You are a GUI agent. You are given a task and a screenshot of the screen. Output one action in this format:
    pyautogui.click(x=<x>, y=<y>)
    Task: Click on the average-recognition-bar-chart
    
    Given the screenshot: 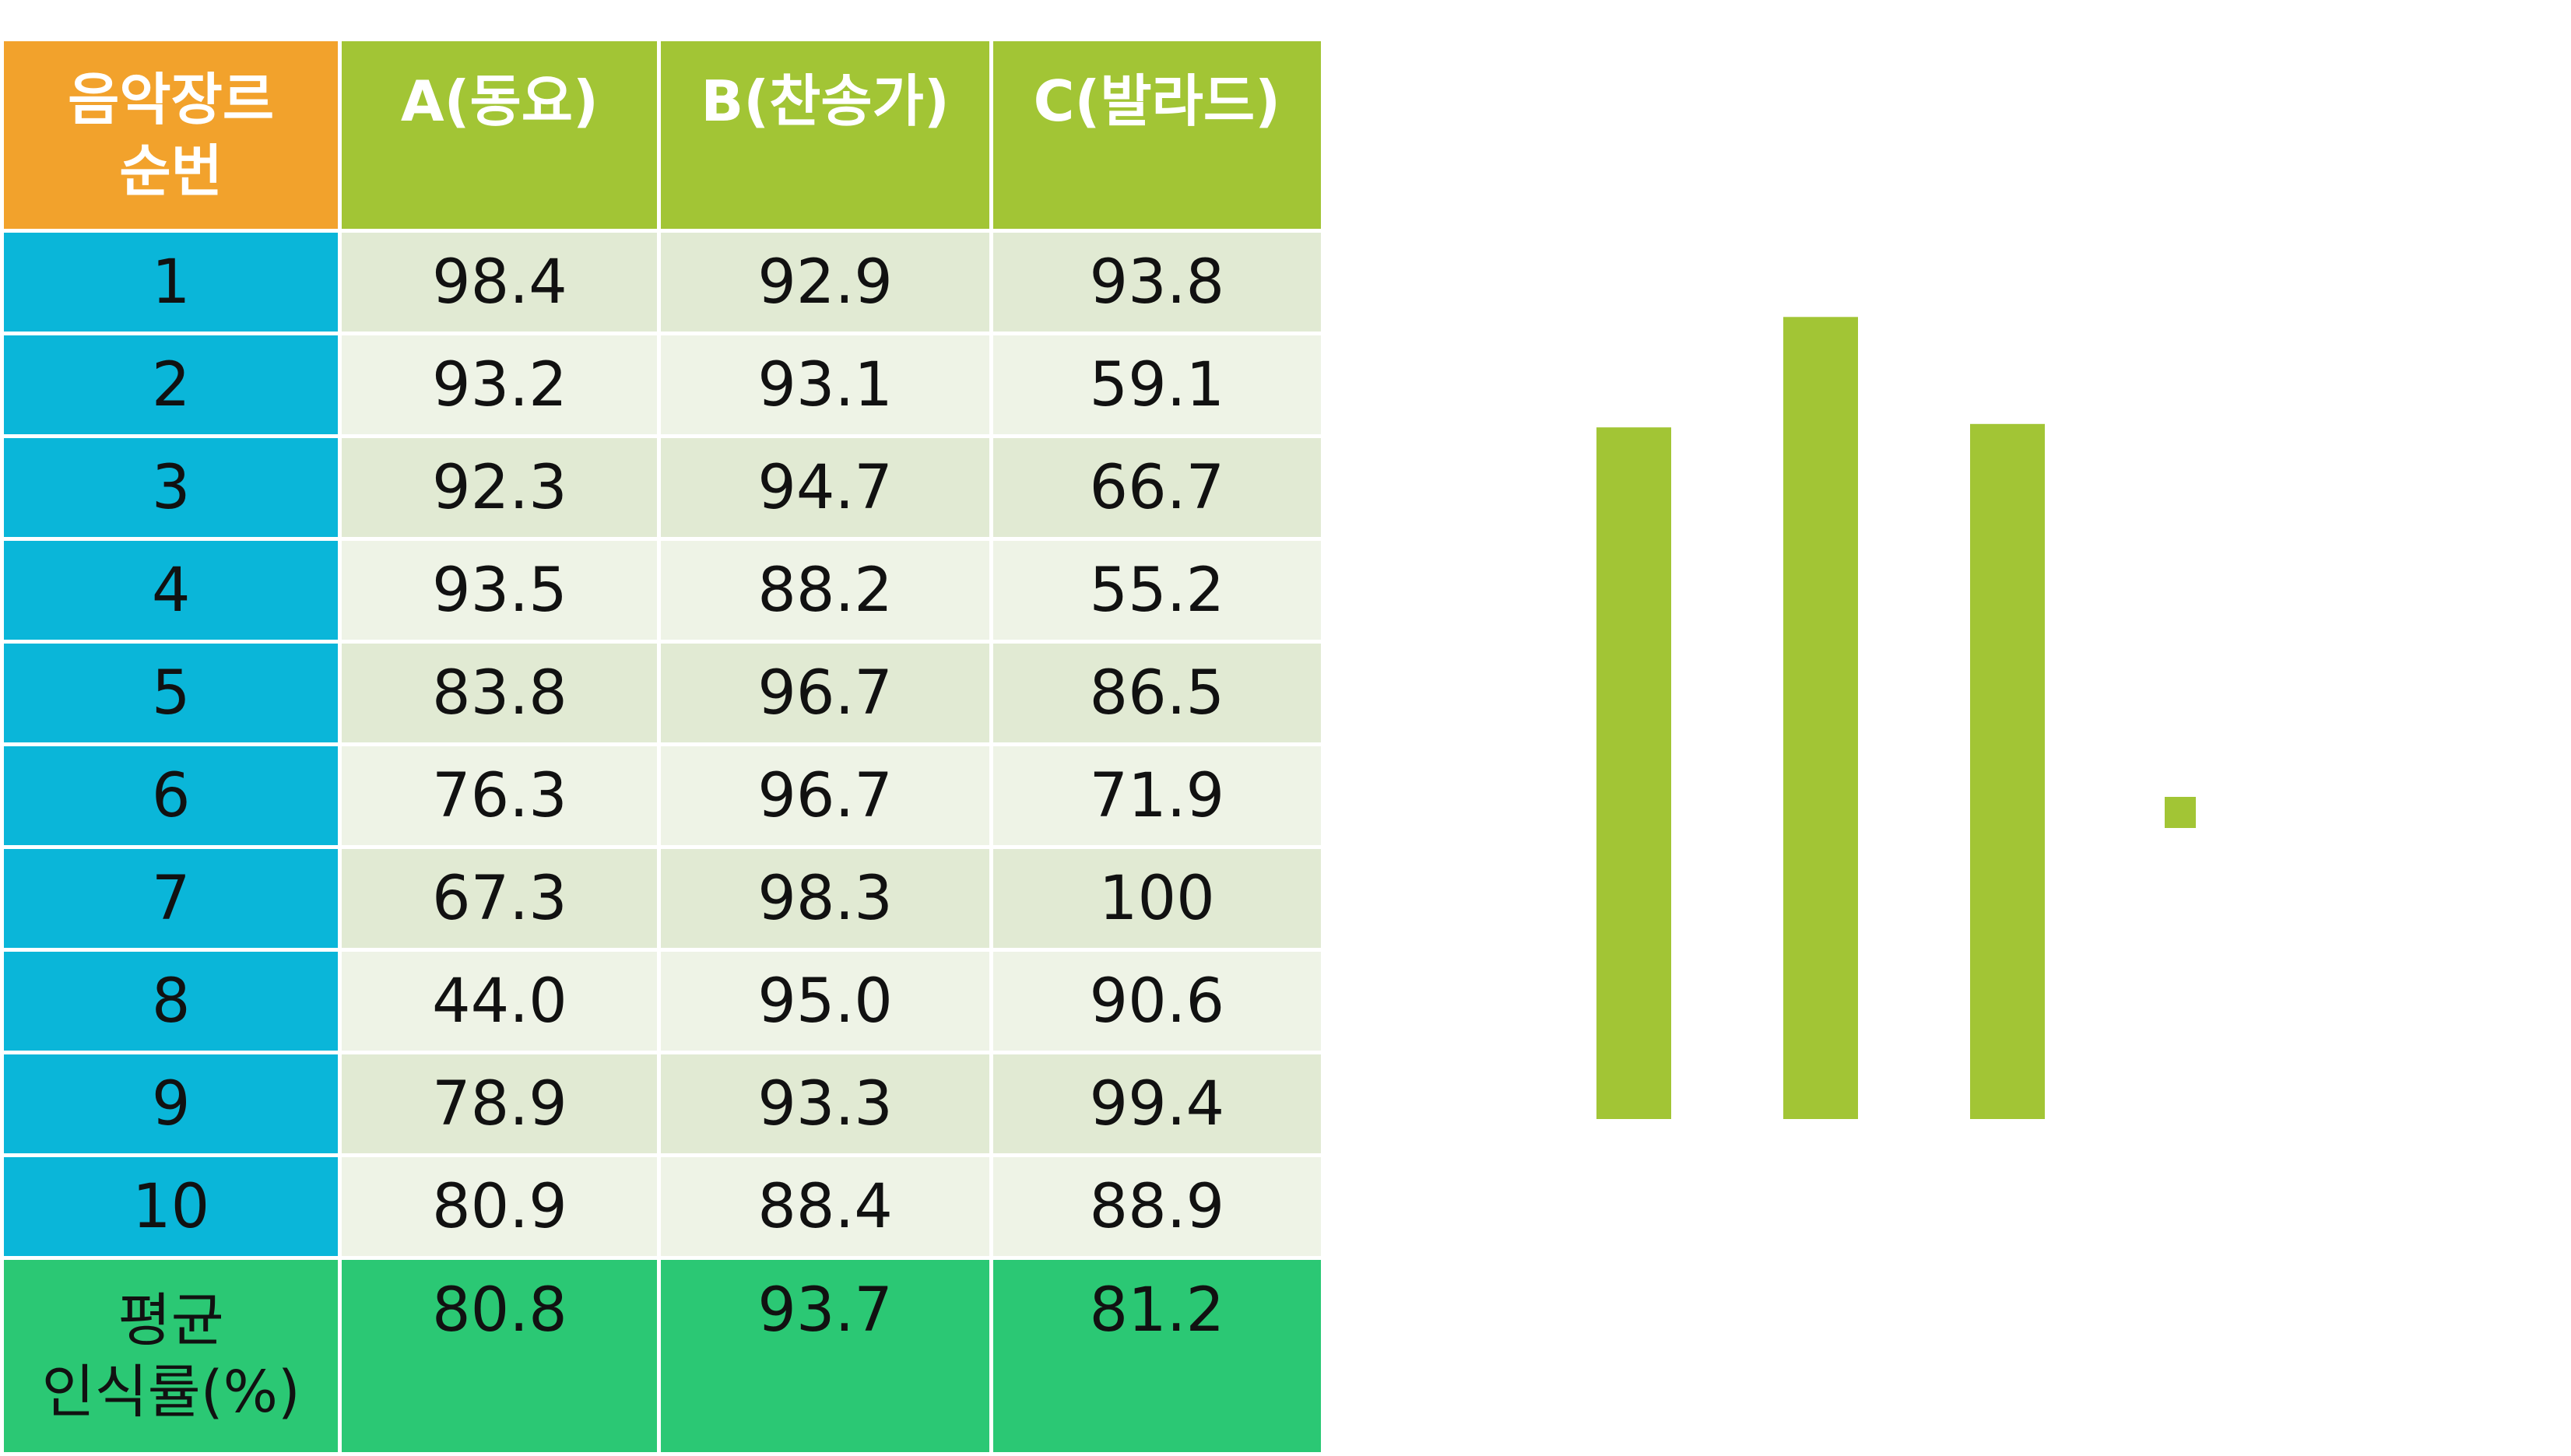 What is the action you would take?
    pyautogui.click(x=1896, y=718)
    